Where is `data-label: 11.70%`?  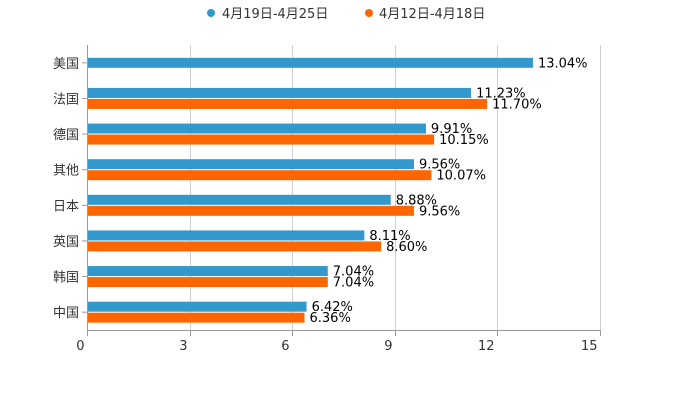
data-label: 11.70% is located at coordinates (517, 104).